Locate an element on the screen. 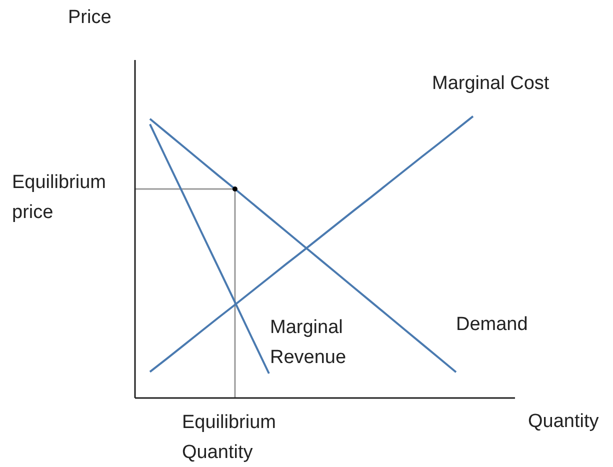  series-label: Marginal Cost is located at coordinates (491, 84).